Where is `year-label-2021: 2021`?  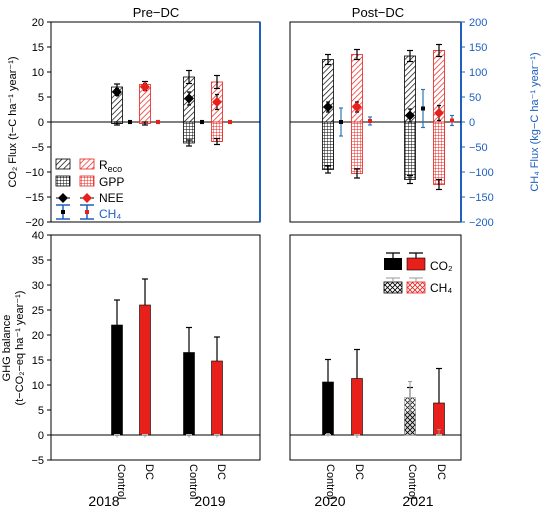
year-label-2021: 2021 is located at coordinates (417, 501).